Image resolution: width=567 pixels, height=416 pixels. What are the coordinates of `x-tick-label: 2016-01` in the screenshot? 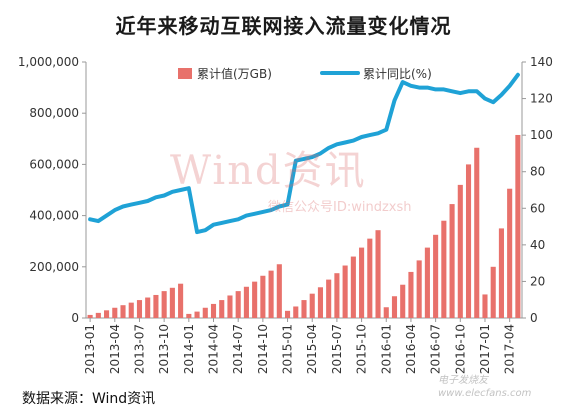 It's located at (386, 349).